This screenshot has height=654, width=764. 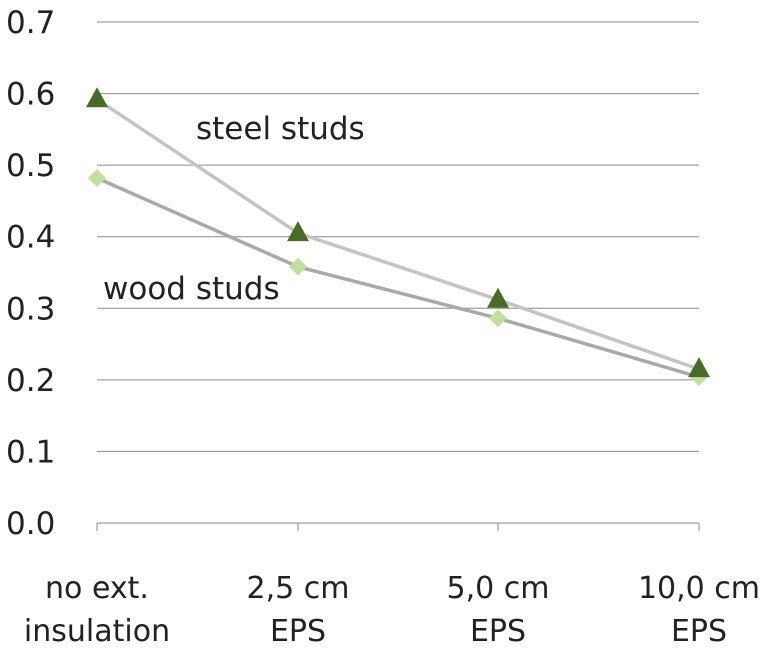 What do you see at coordinates (298, 588) in the screenshot?
I see `x-tick-label: 2,5 cm` at bounding box center [298, 588].